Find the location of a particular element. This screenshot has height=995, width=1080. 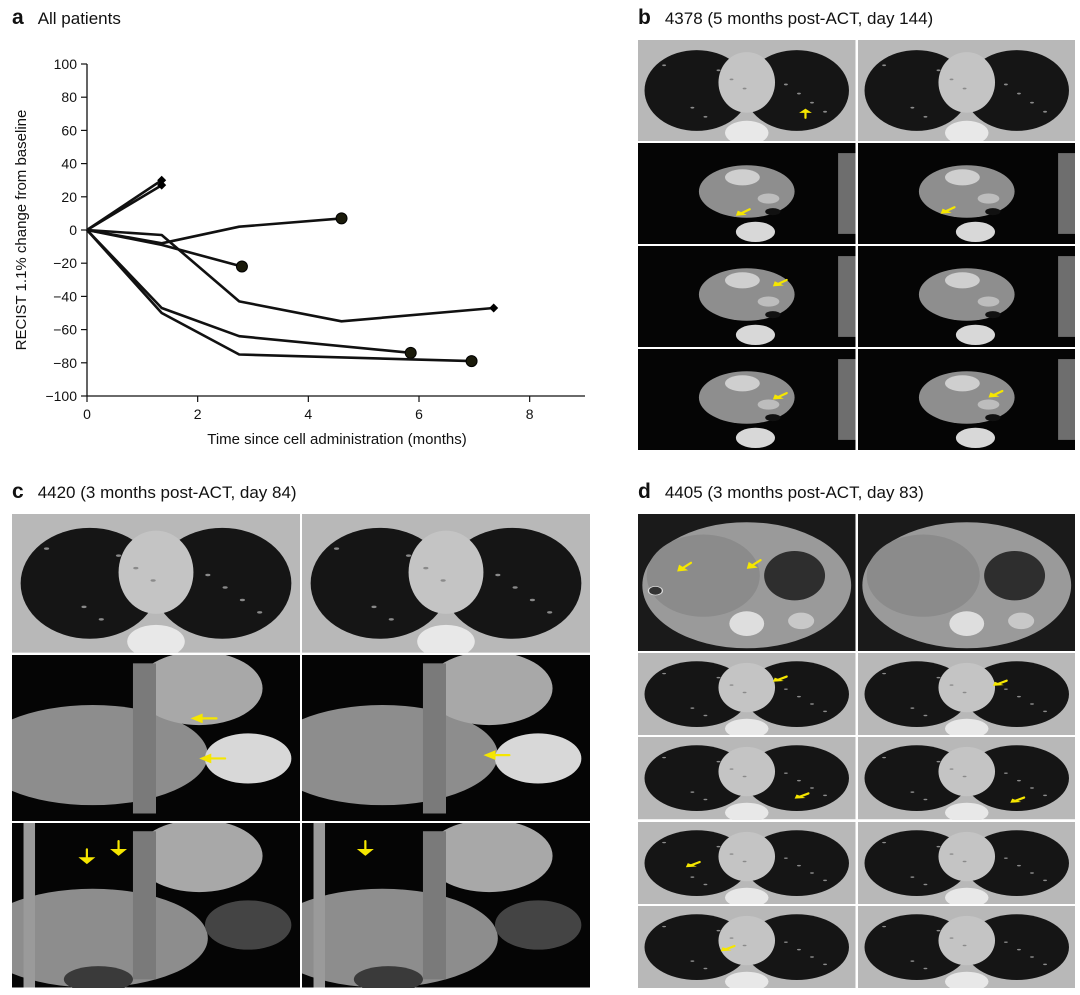

ct-image-d-row1-baseline is located at coordinates (747, 583).